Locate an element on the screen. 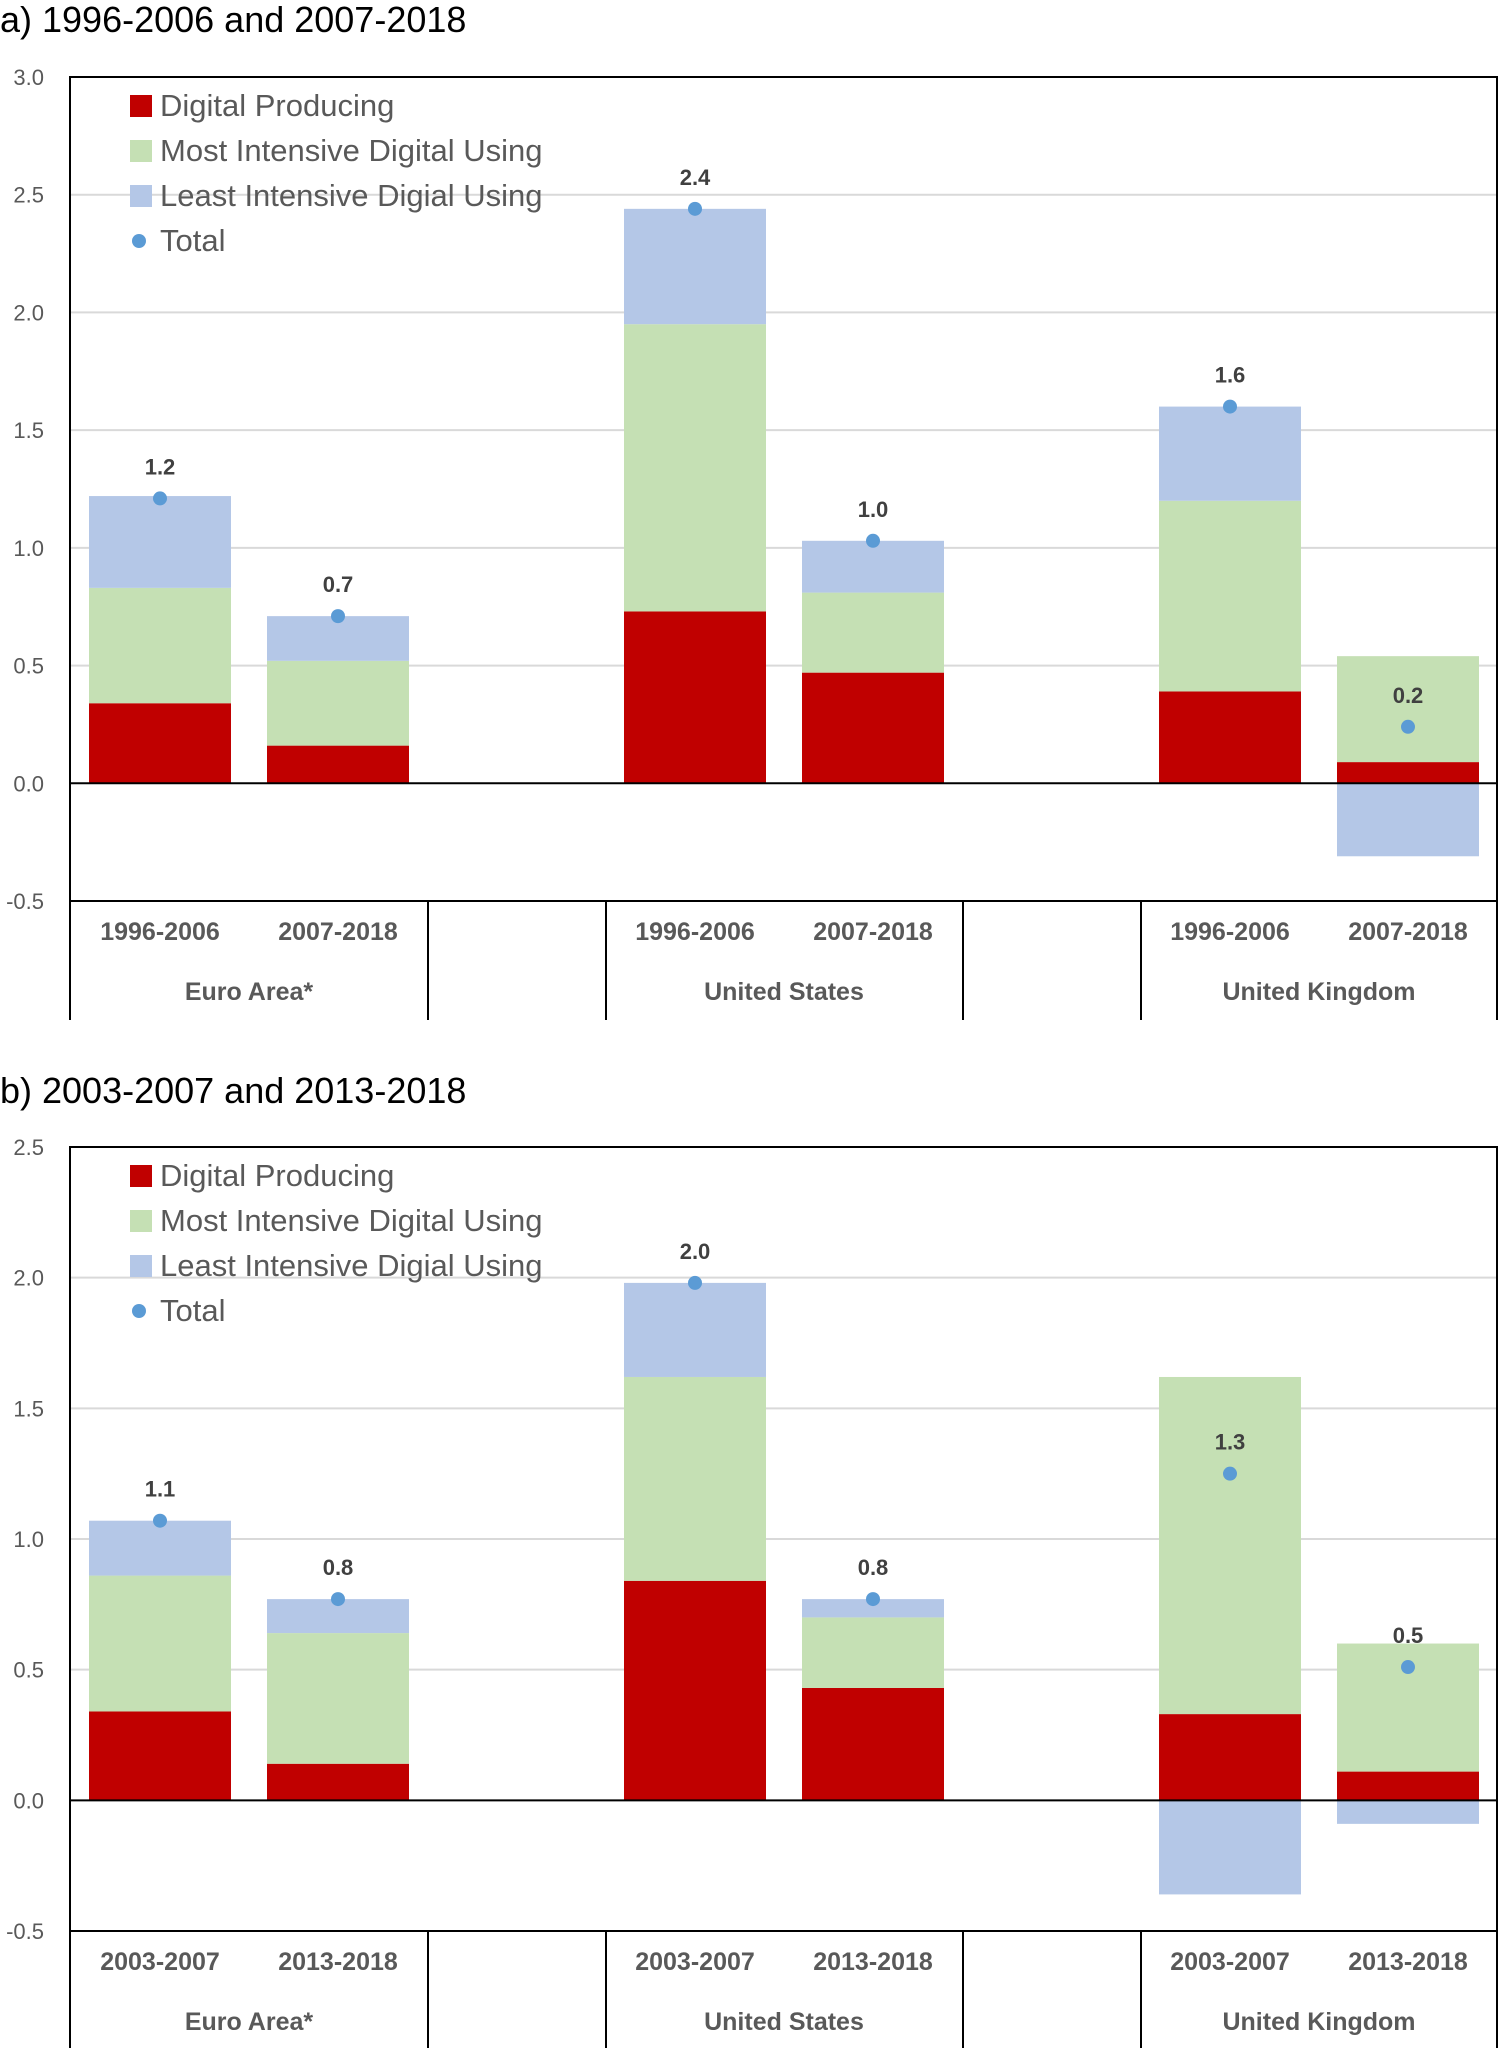  panel-b-y-tick-label: 0.5 is located at coordinates (28, 1670).